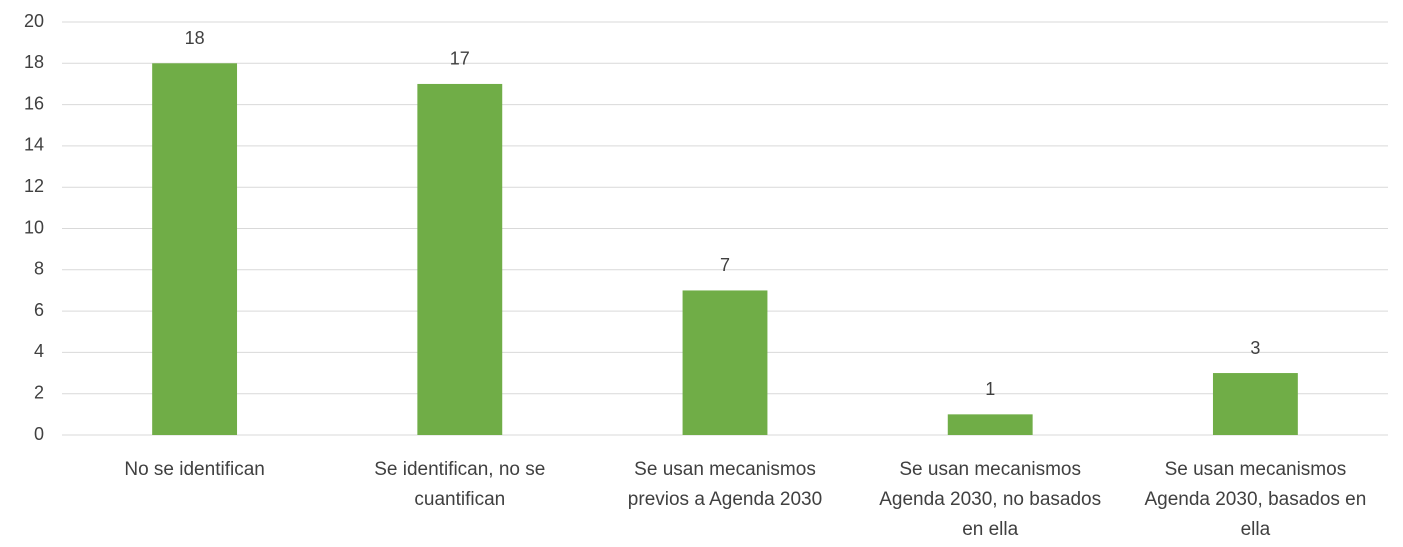 This screenshot has height=547, width=1403. Describe the element at coordinates (725, 484) in the screenshot. I see `x-tick-label: Se usan mecanismos previos a Agenda 2030` at that location.